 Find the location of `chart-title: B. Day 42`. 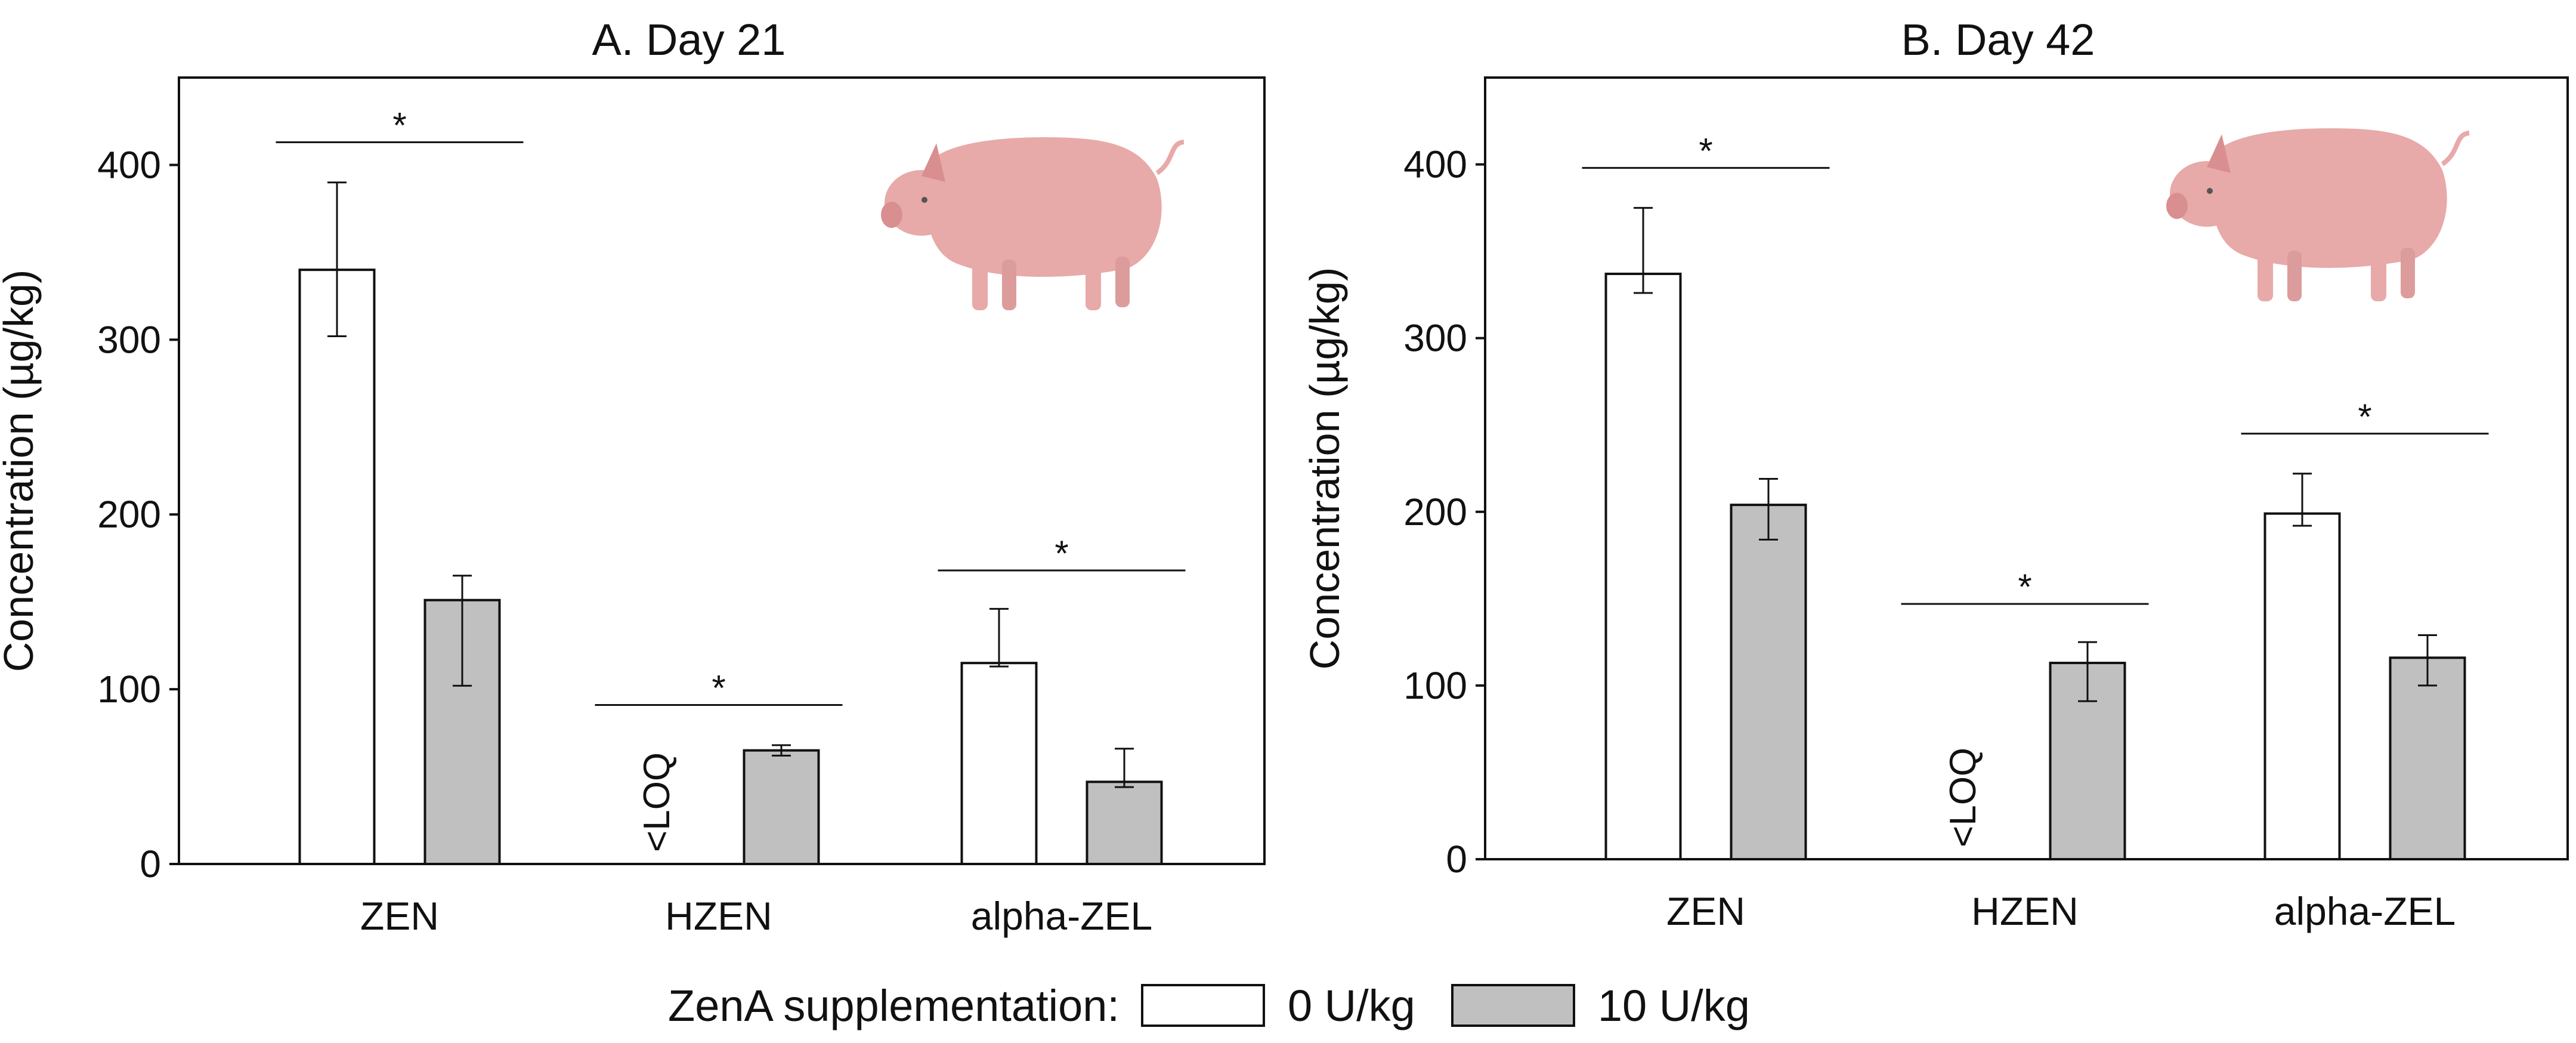

chart-title: B. Day 42 is located at coordinates (1998, 40).